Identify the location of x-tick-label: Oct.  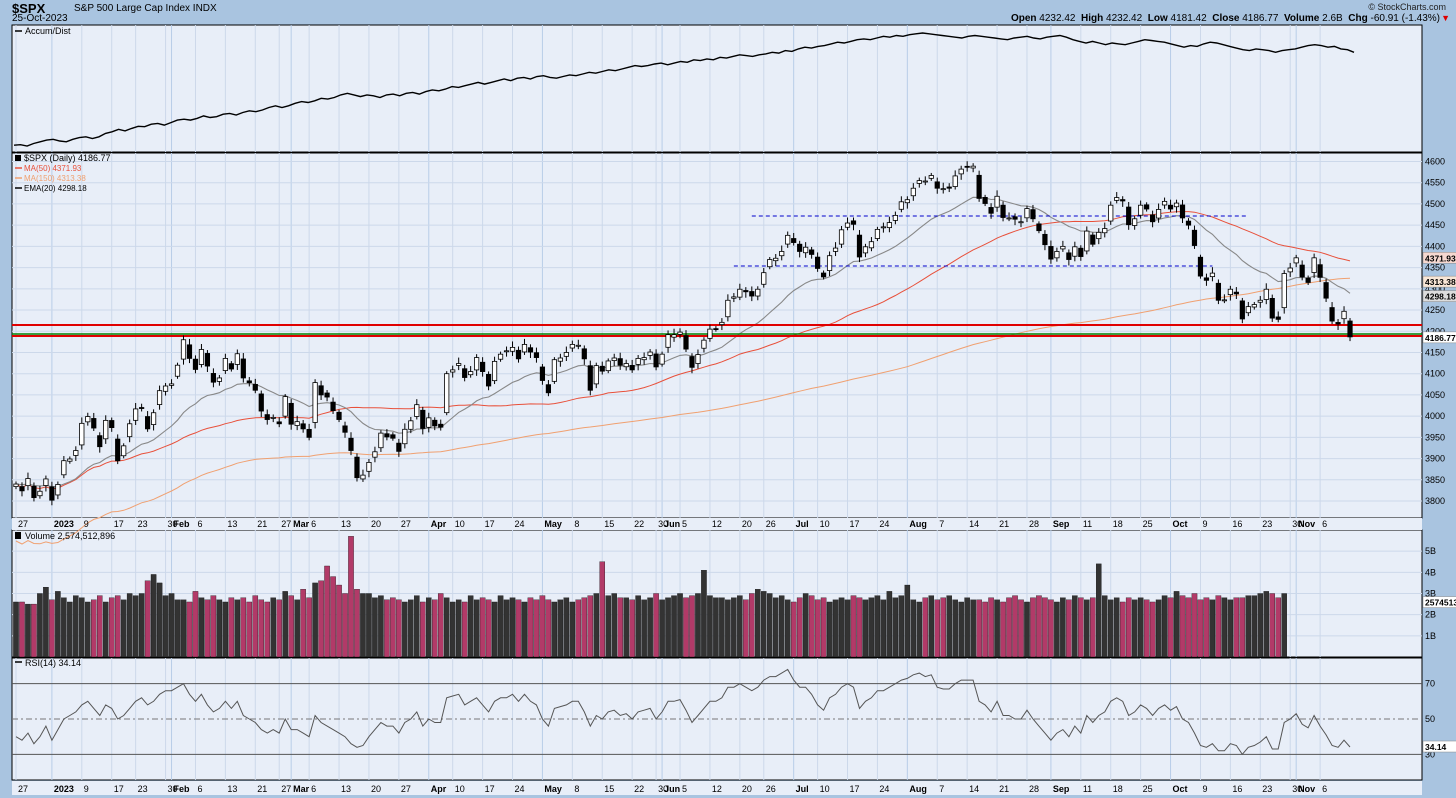
(1180, 524).